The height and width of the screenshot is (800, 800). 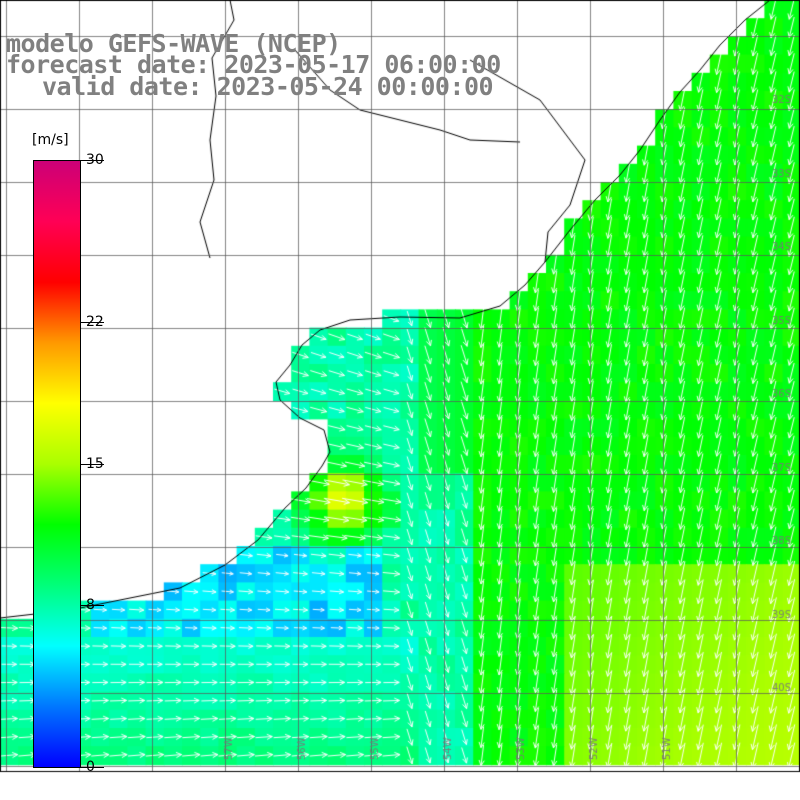 I want to click on valid-date: valid date: 2023-05-24 00:00:00, so click(x=268, y=86).